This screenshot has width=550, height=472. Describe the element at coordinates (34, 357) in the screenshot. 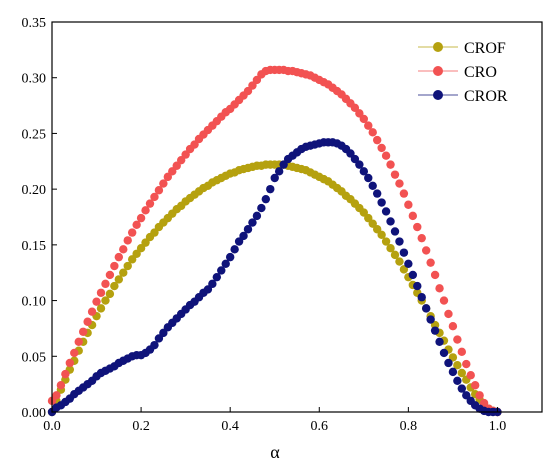

I see `y-tick-label: 0.05` at that location.